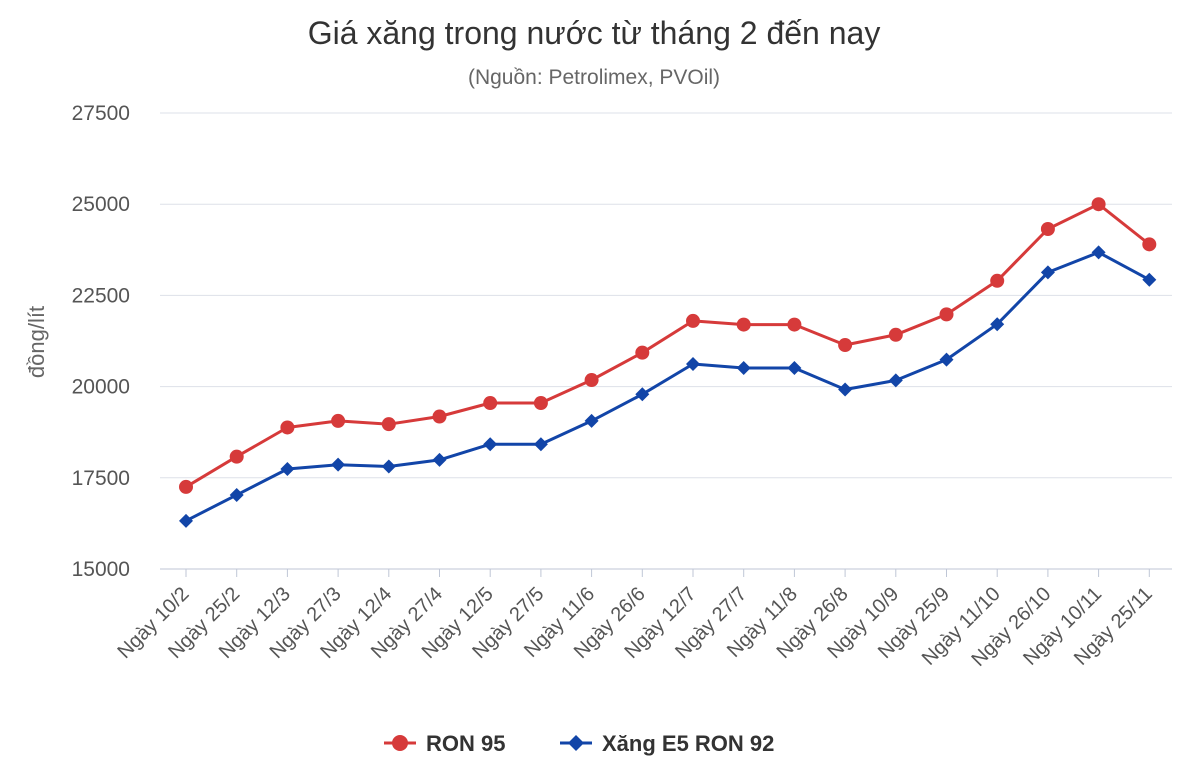  What do you see at coordinates (594, 77) in the screenshot?
I see `chart-subtitle: (Nguồn: Petrolimex, PVOil)` at bounding box center [594, 77].